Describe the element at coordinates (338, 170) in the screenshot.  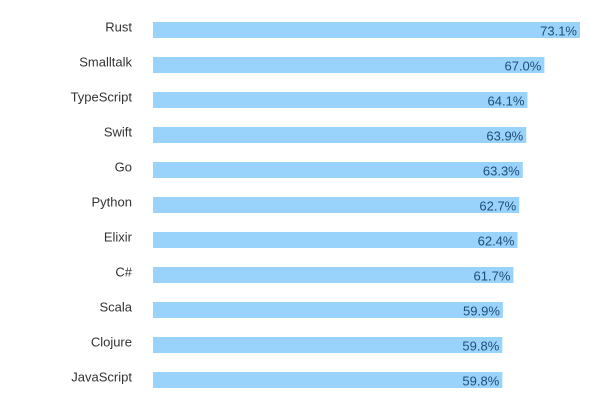
I see `bar-go` at that location.